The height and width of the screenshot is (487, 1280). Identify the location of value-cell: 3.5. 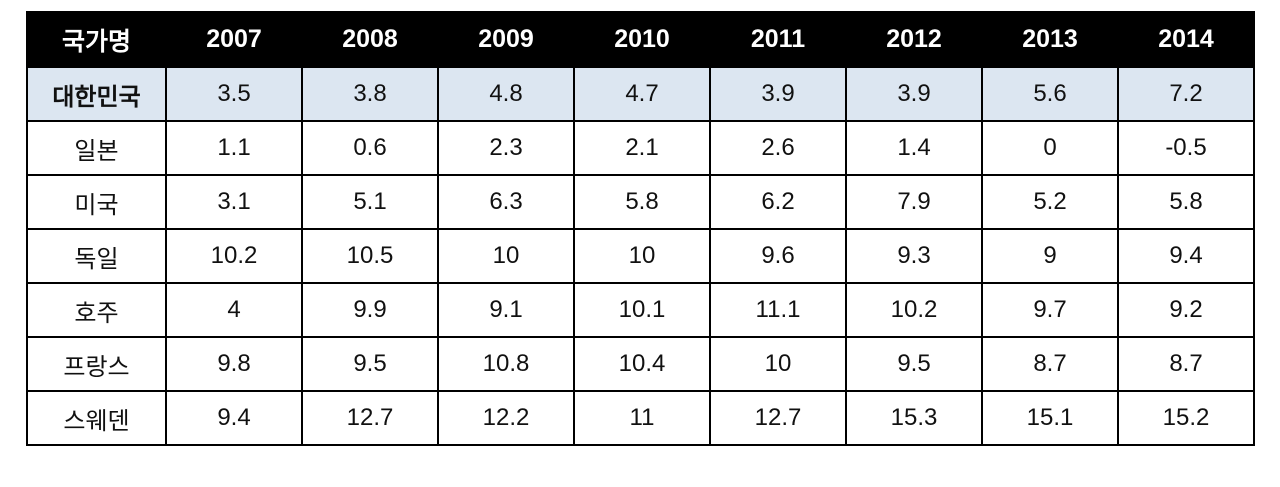
(234, 94).